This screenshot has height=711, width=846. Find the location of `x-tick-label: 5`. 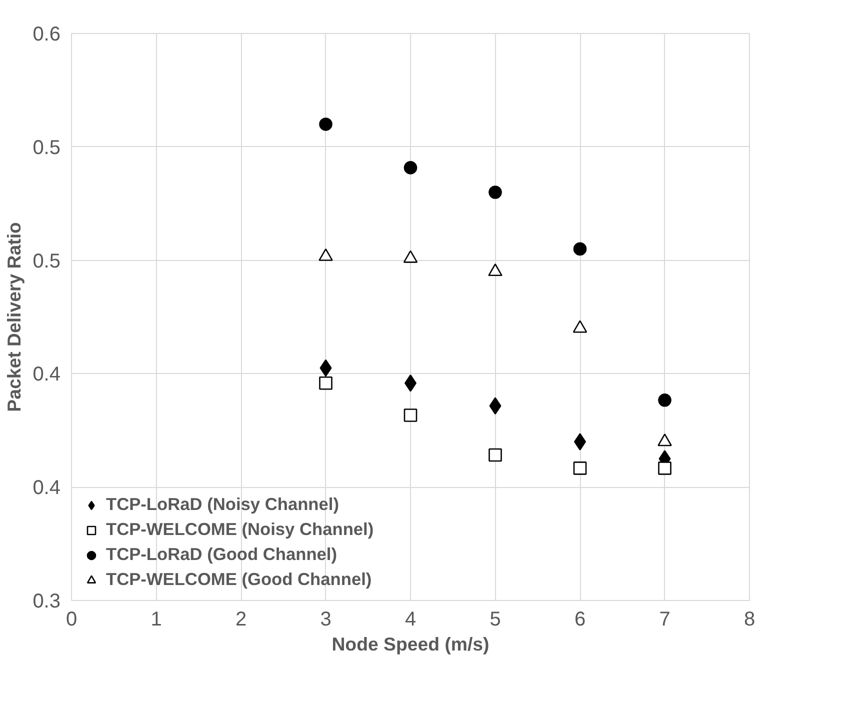

x-tick-label: 5 is located at coordinates (495, 619).